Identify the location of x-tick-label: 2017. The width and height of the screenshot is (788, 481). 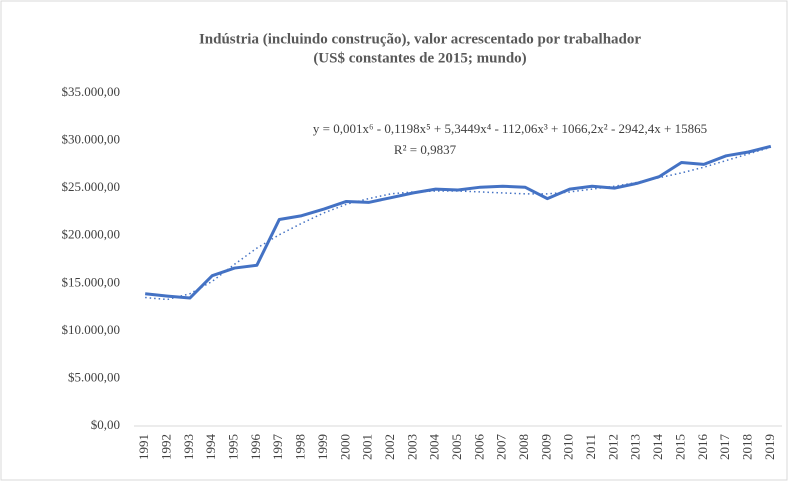
(724, 447).